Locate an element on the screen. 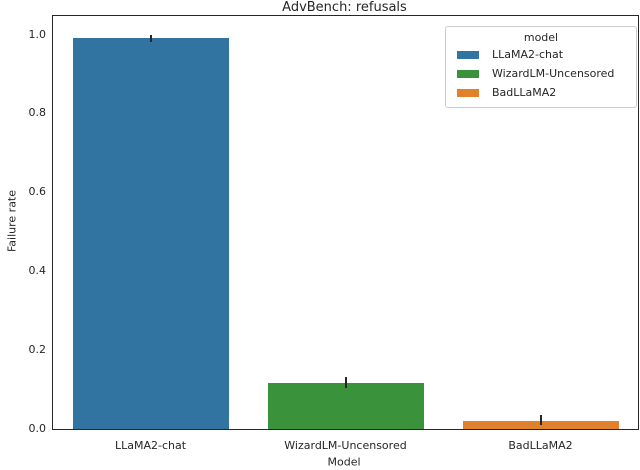 The image size is (640, 470). legend-title: model is located at coordinates (541, 37).